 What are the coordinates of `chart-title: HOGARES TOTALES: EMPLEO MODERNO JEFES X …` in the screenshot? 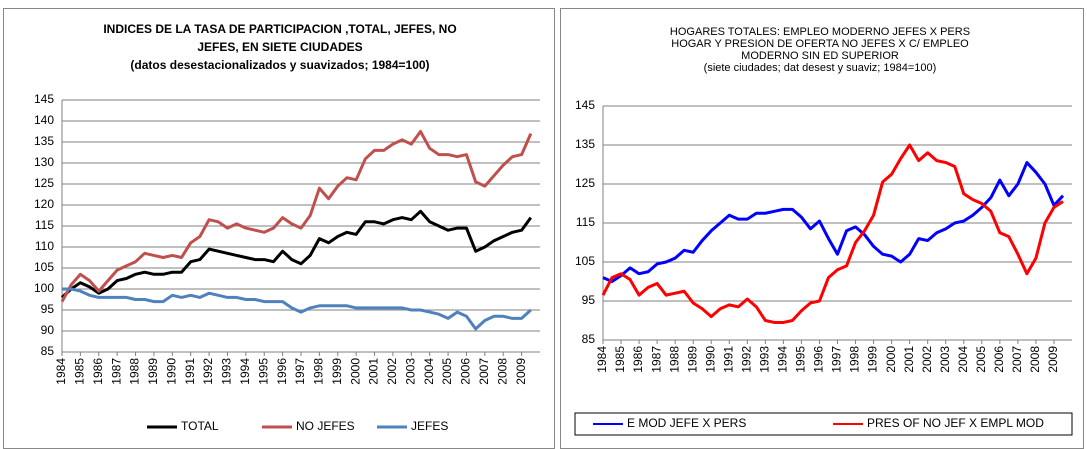 It's located at (820, 32).